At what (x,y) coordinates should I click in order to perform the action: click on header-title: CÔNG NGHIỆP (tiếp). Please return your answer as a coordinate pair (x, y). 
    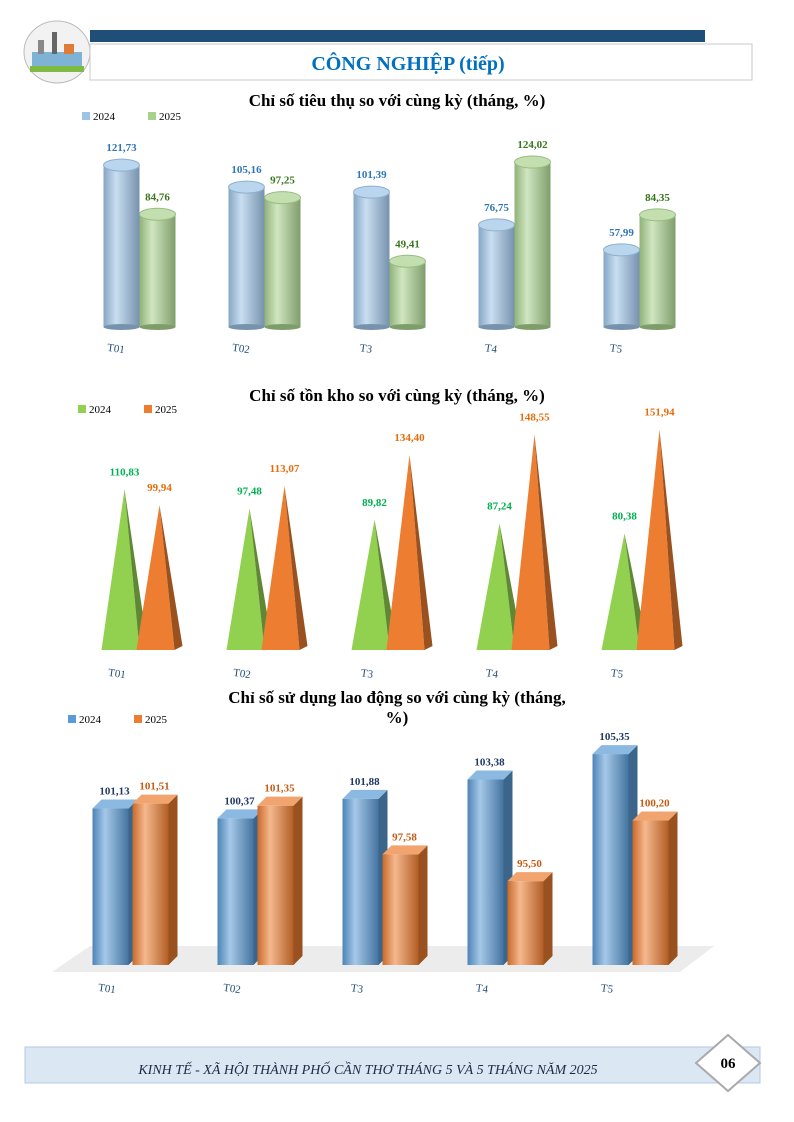
    Looking at the image, I should click on (407, 63).